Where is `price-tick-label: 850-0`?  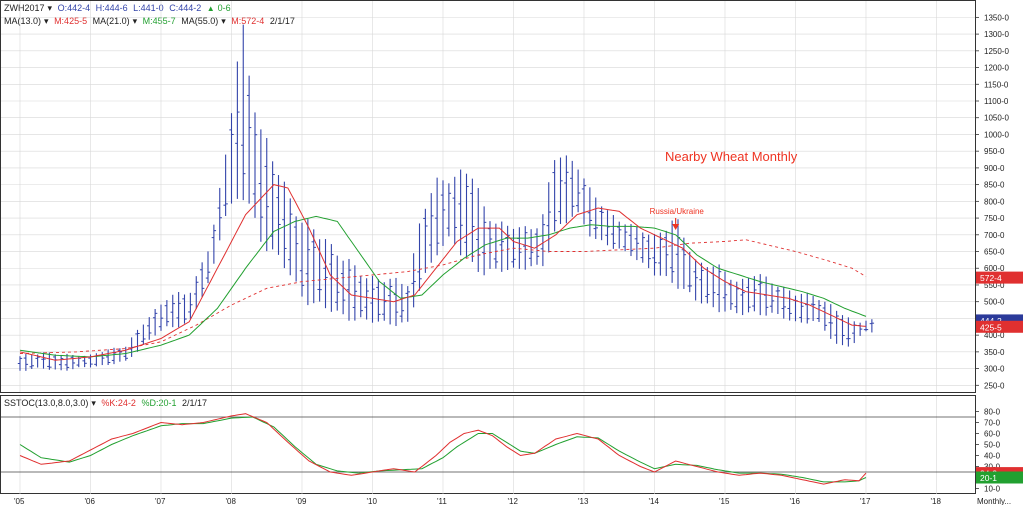 price-tick-label: 850-0 is located at coordinates (994, 185).